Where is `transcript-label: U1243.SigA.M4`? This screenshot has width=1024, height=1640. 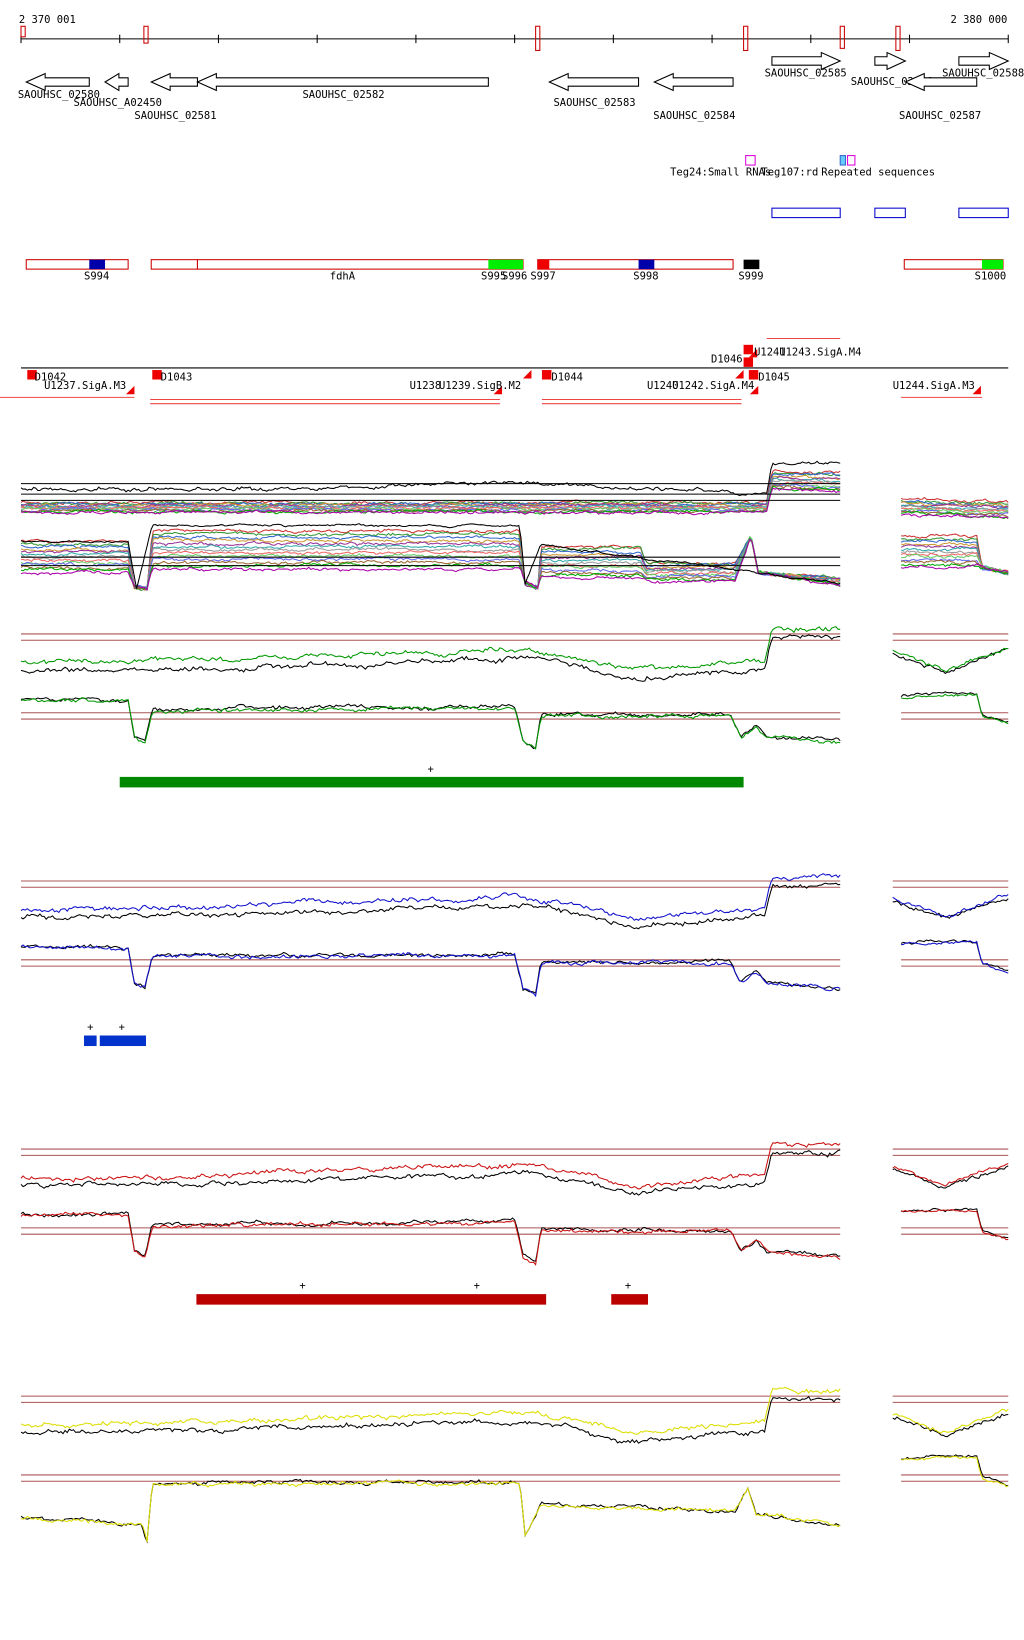 transcript-label: U1243.SigA.M4 is located at coordinates (820, 352).